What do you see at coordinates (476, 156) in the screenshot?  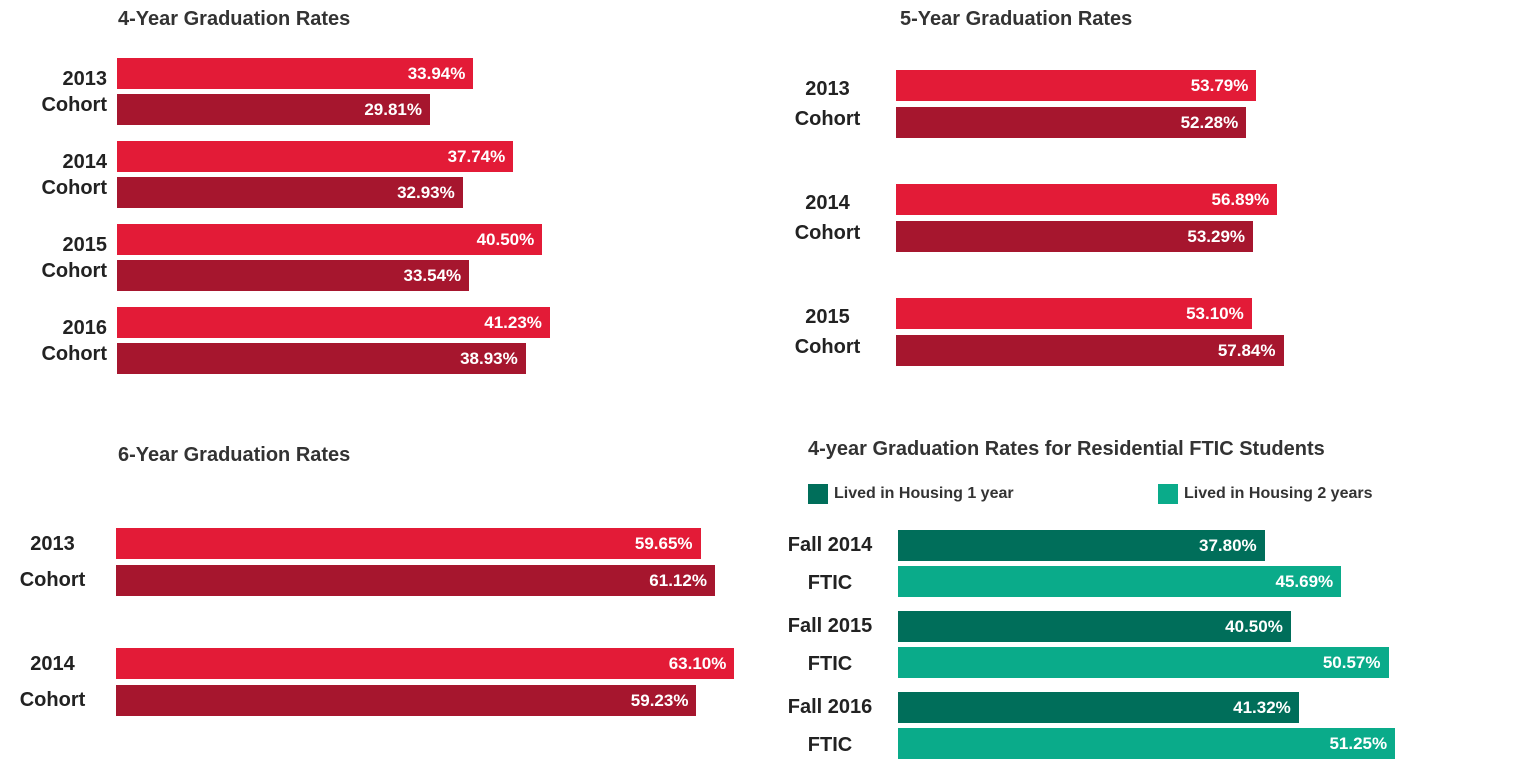 I see `value-label: 37.74%` at bounding box center [476, 156].